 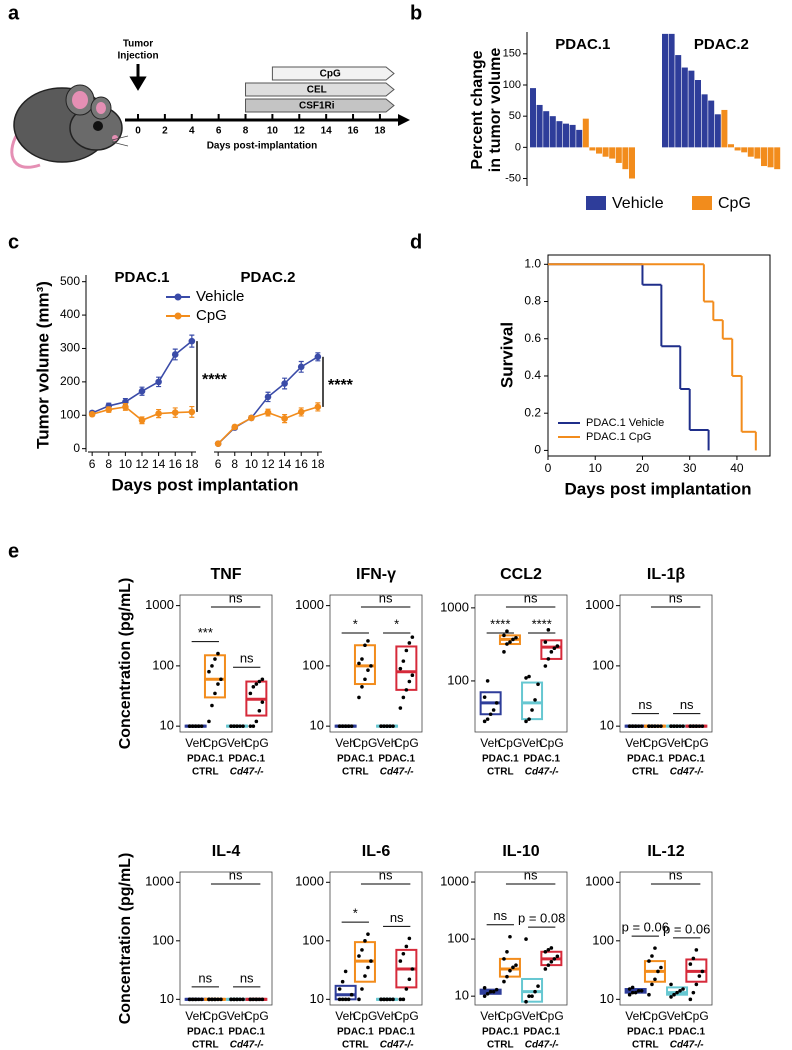 I want to click on chart-title: TNF, so click(x=225, y=574).